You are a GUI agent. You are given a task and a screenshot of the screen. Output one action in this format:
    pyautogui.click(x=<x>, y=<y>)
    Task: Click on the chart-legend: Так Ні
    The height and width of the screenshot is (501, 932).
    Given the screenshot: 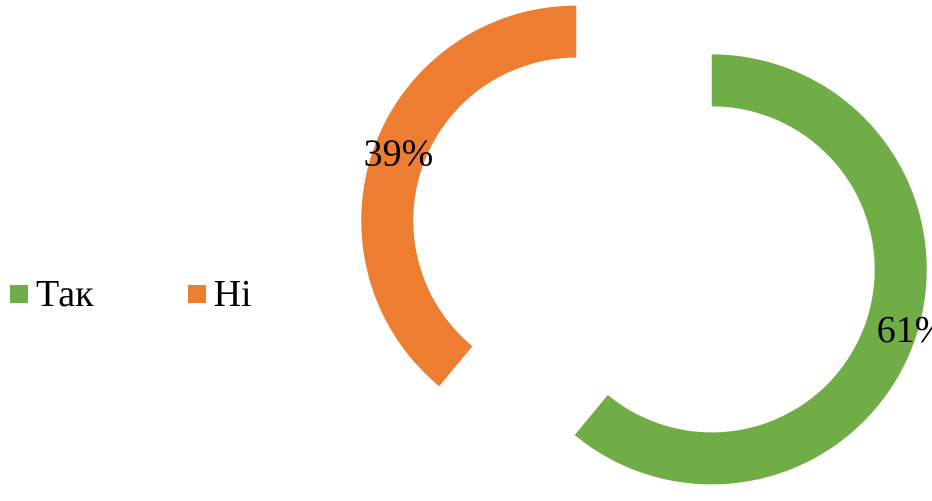 What is the action you would take?
    pyautogui.click(x=131, y=294)
    